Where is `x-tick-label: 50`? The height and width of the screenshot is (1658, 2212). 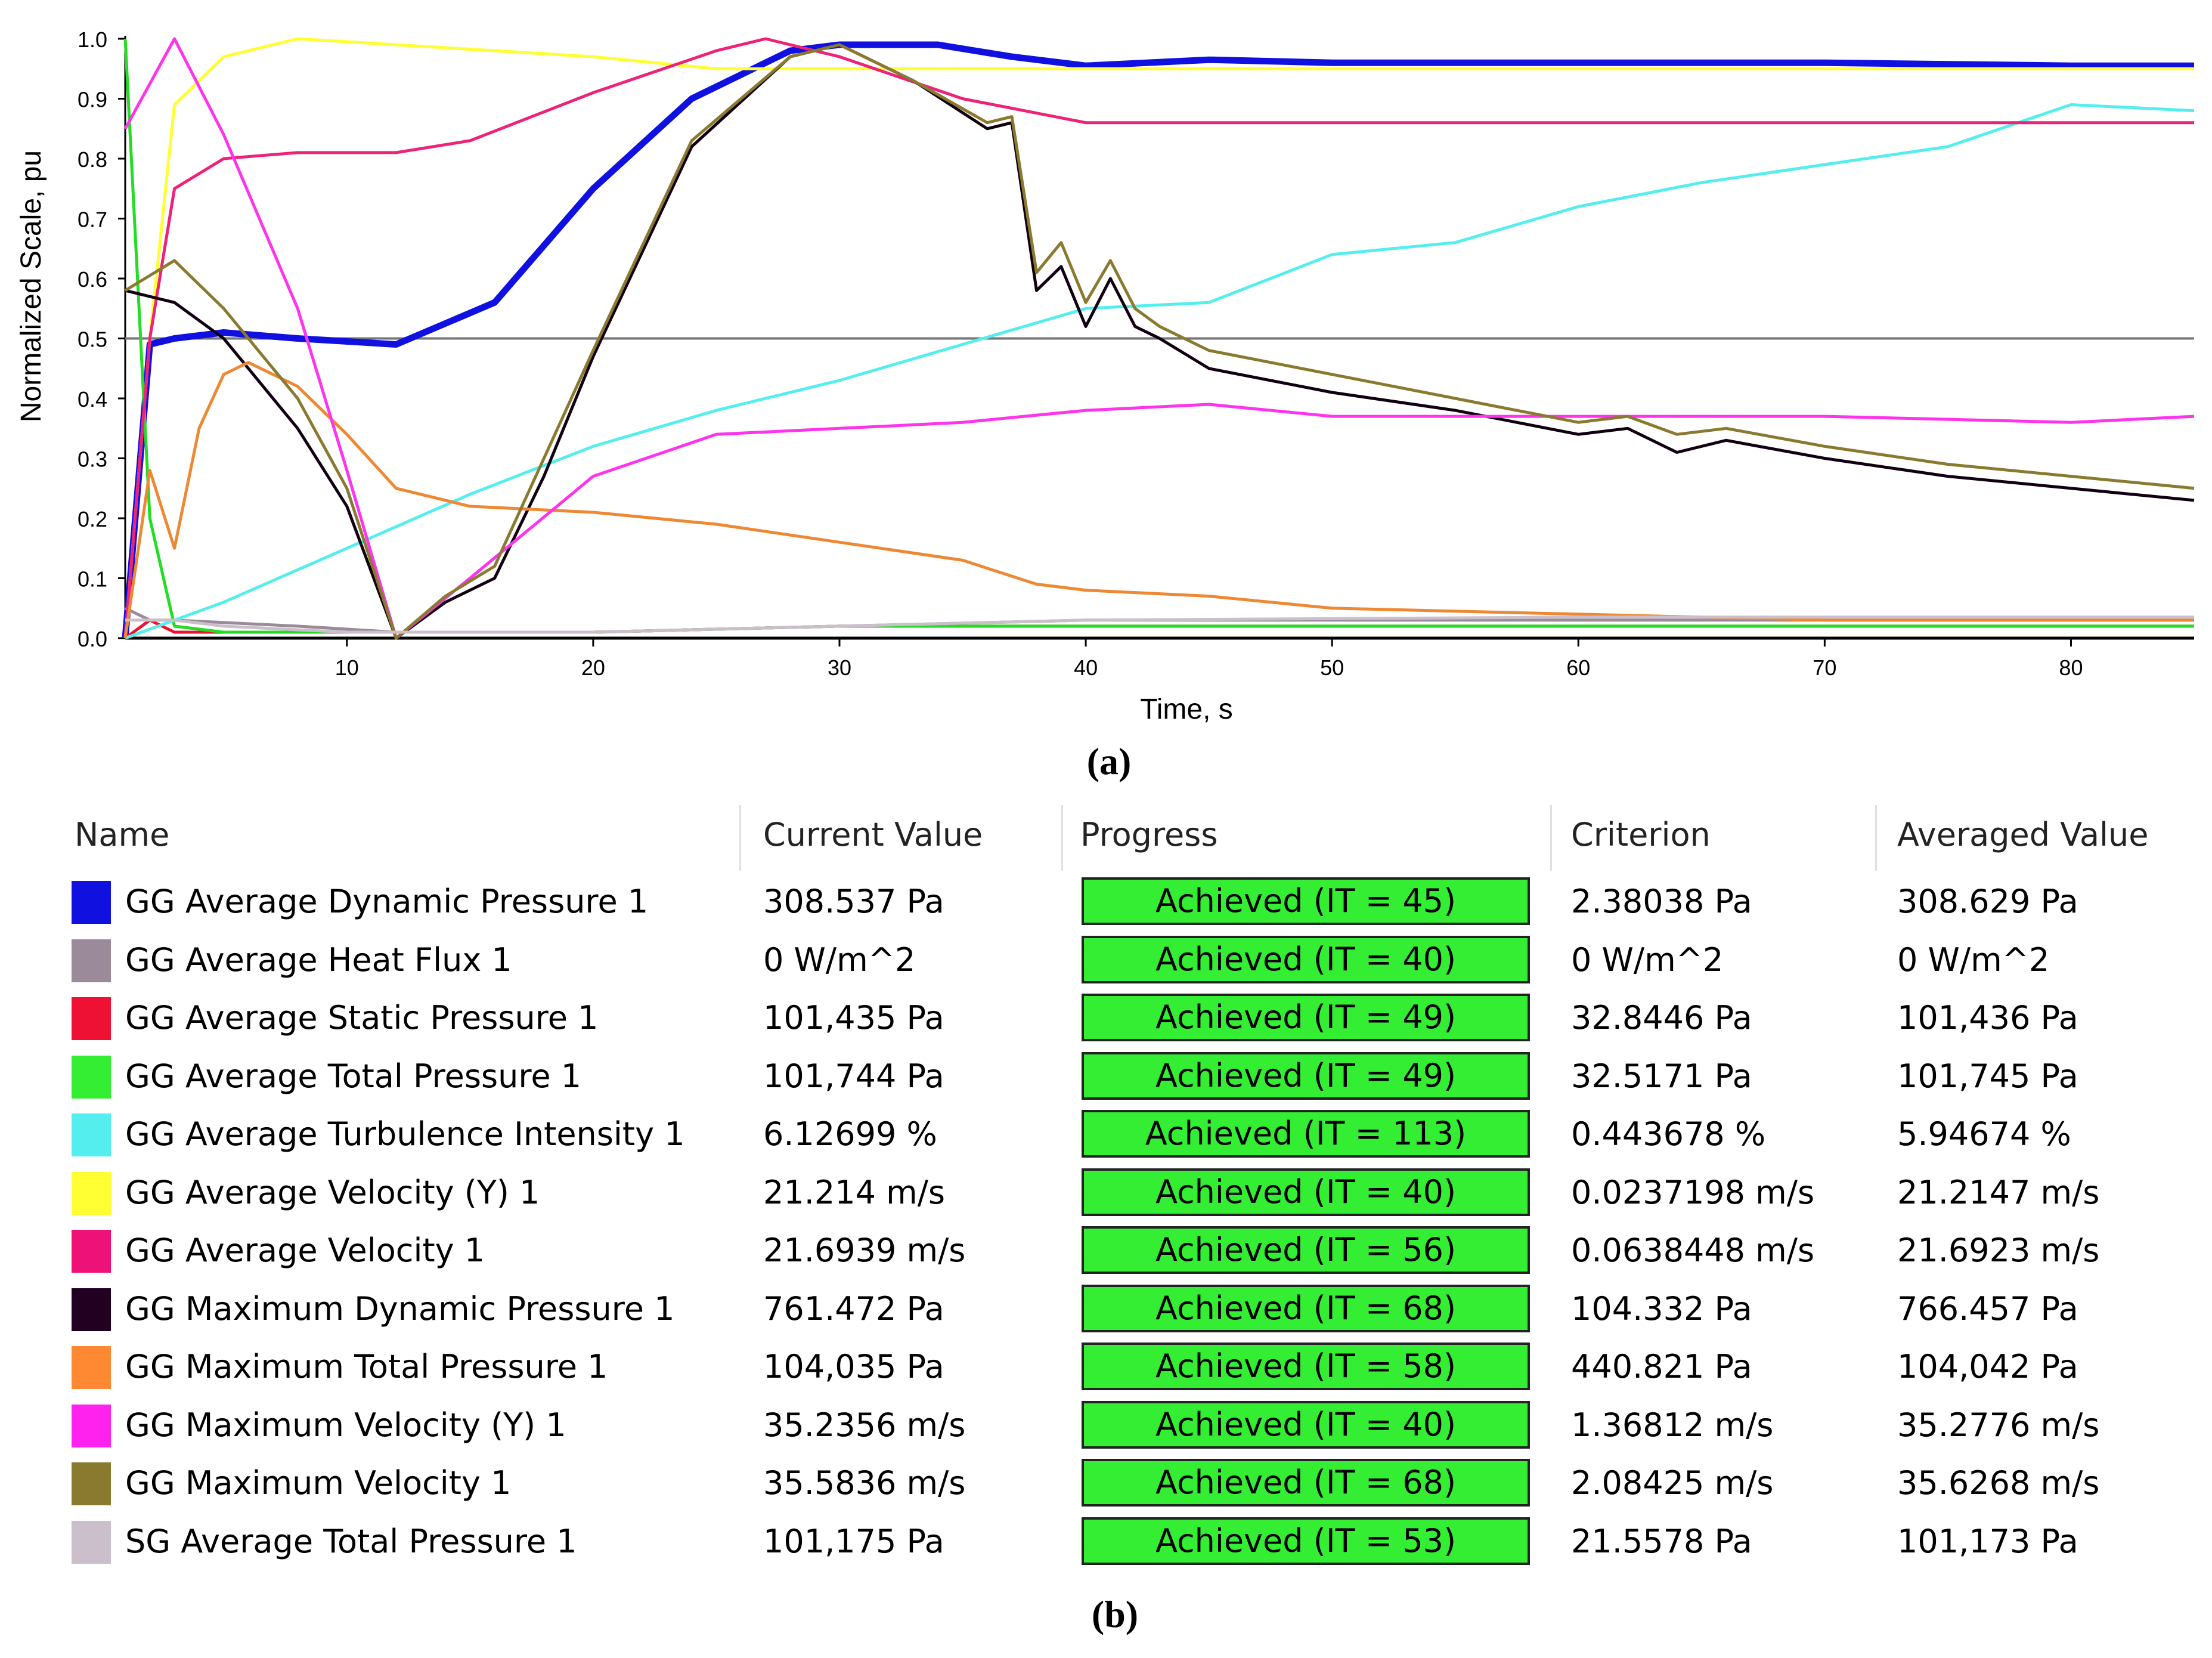 x-tick-label: 50 is located at coordinates (1332, 667).